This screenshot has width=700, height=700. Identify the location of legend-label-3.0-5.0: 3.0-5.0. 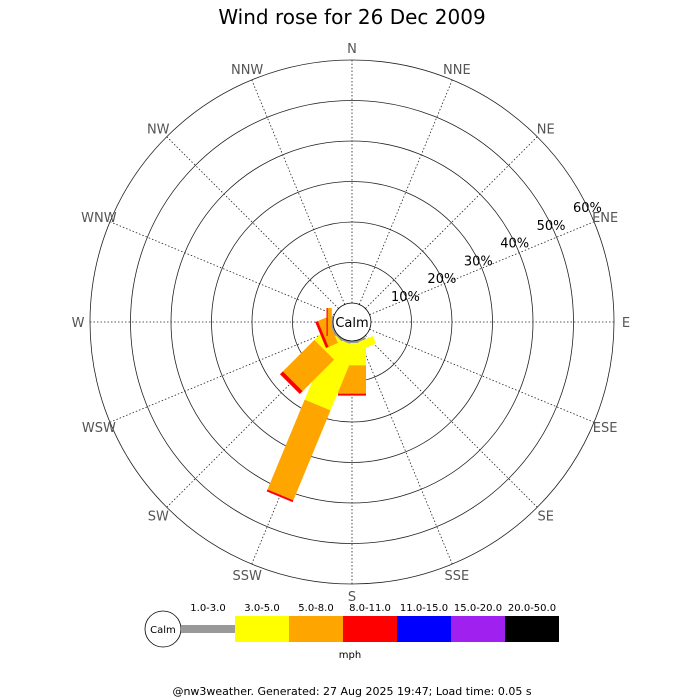
(261, 608).